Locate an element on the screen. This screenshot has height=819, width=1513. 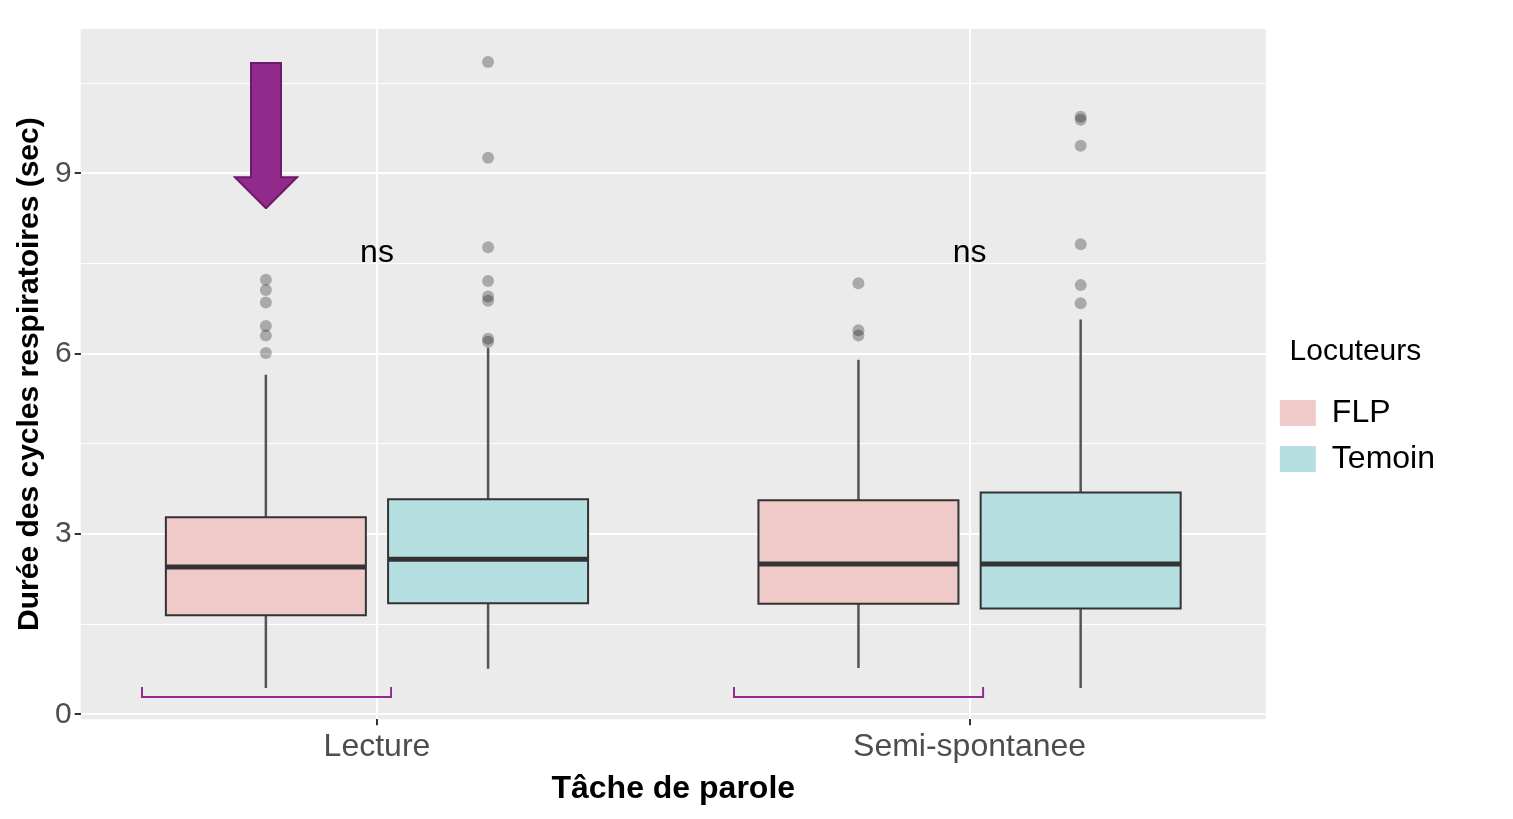
legend-title: Locuteurs is located at coordinates (1355, 350).